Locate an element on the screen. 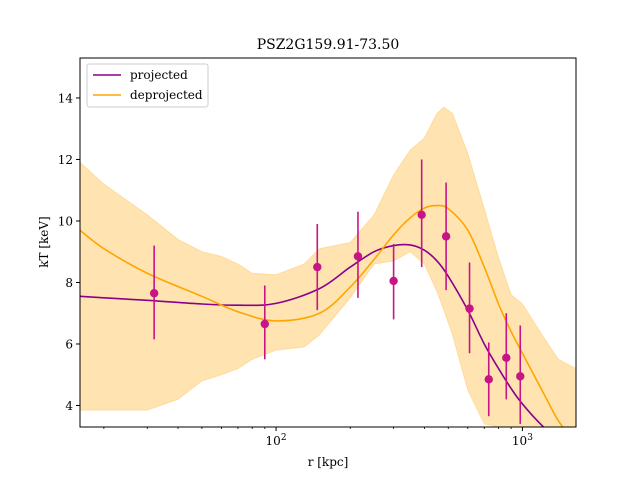  x-axis-label: r [kpc] is located at coordinates (328, 462).